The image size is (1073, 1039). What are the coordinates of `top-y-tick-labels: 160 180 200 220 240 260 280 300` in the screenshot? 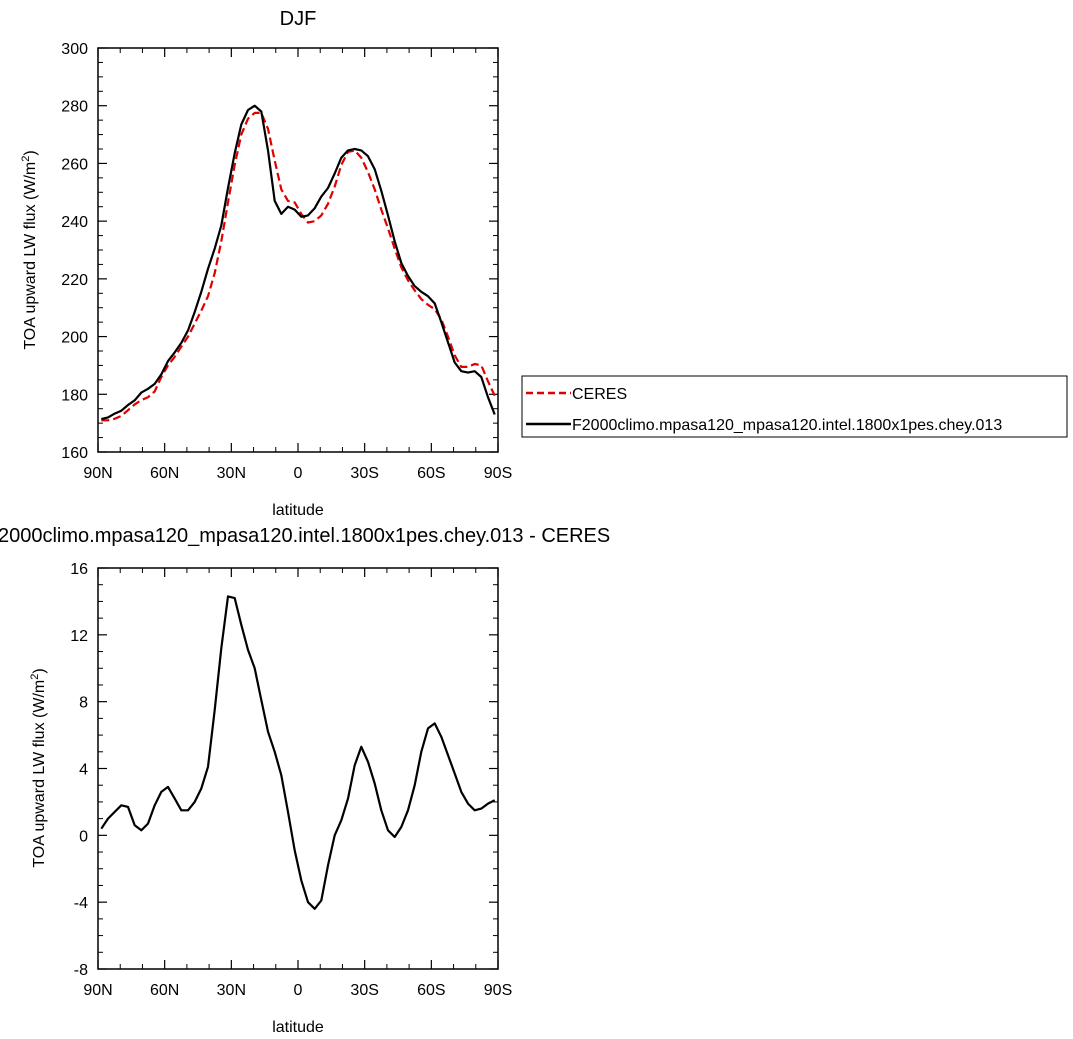 It's located at (74, 251).